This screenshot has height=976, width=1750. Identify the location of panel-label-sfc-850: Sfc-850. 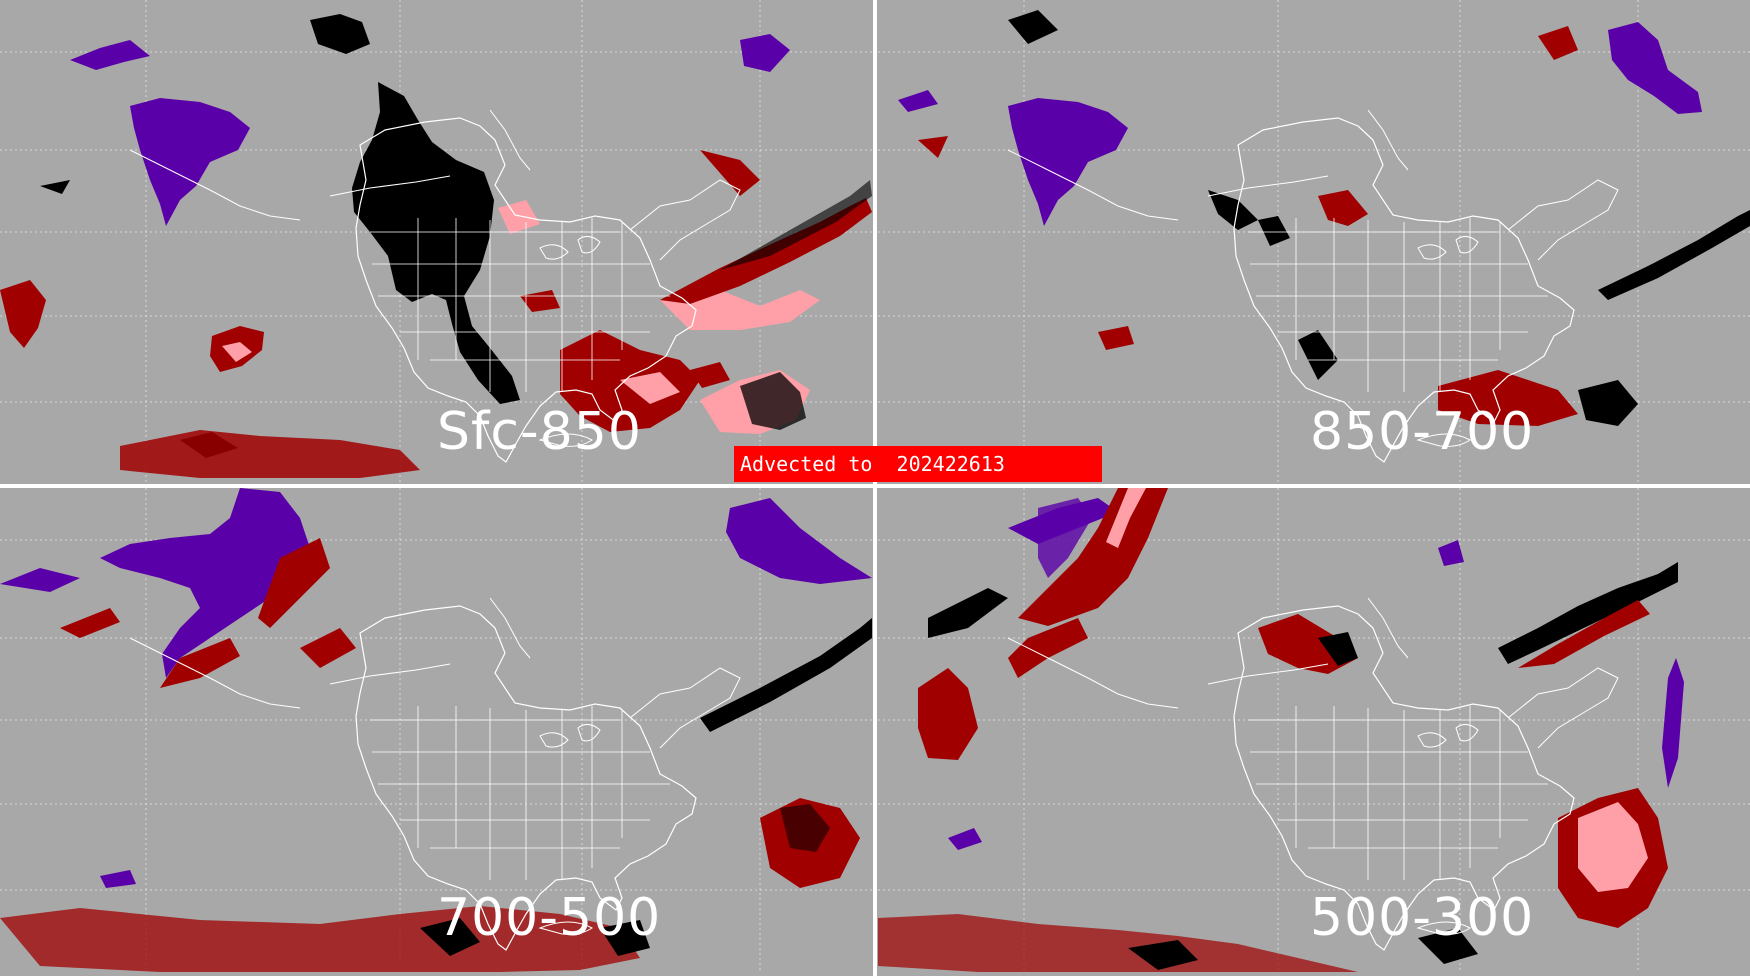
(539, 432).